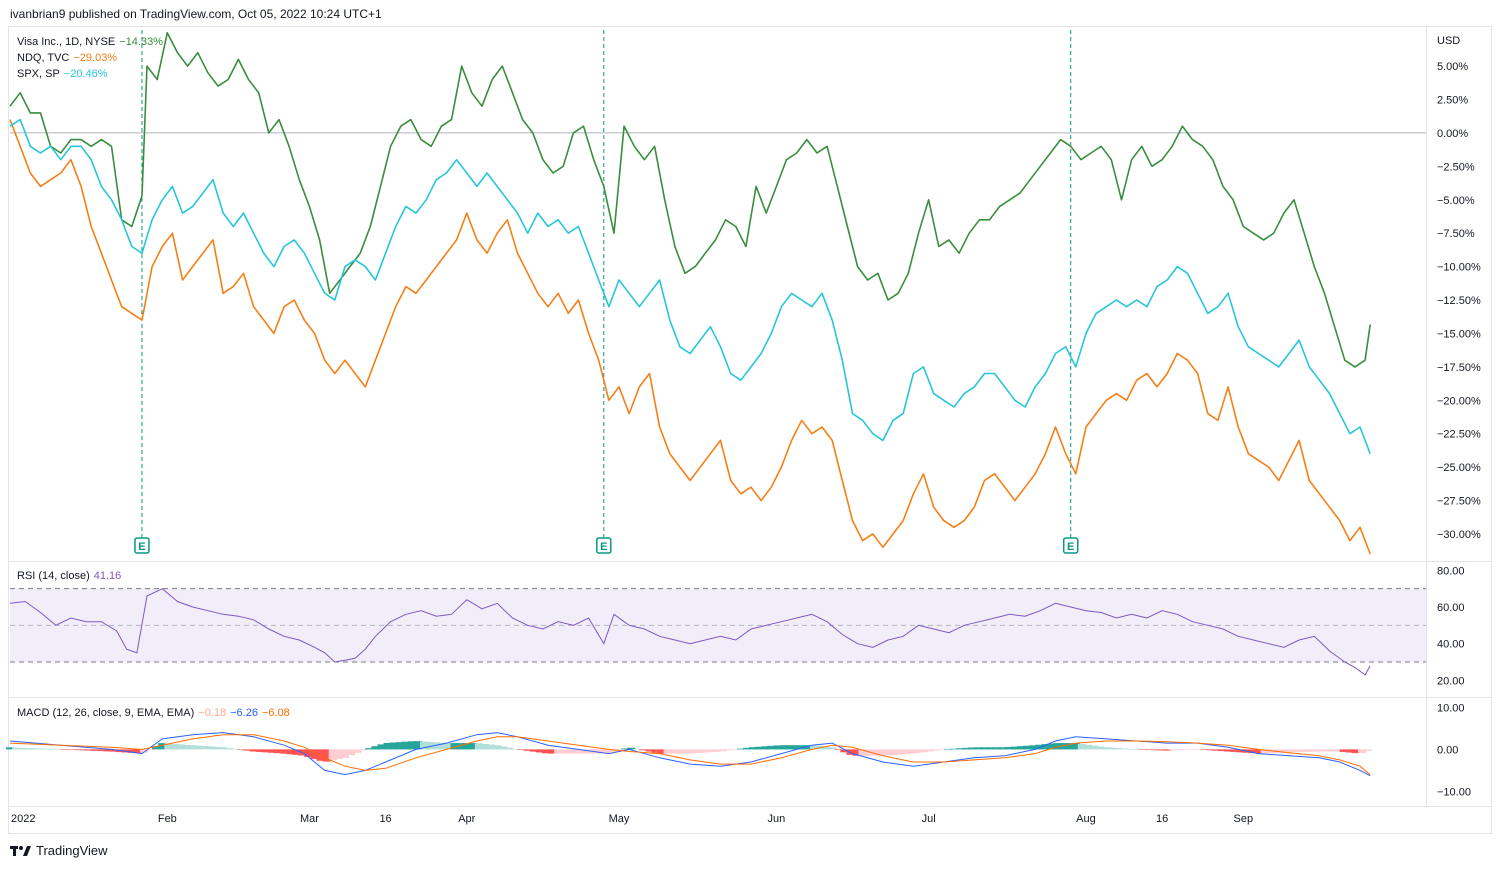  I want to click on time-axis-tick: Feb, so click(167, 819).